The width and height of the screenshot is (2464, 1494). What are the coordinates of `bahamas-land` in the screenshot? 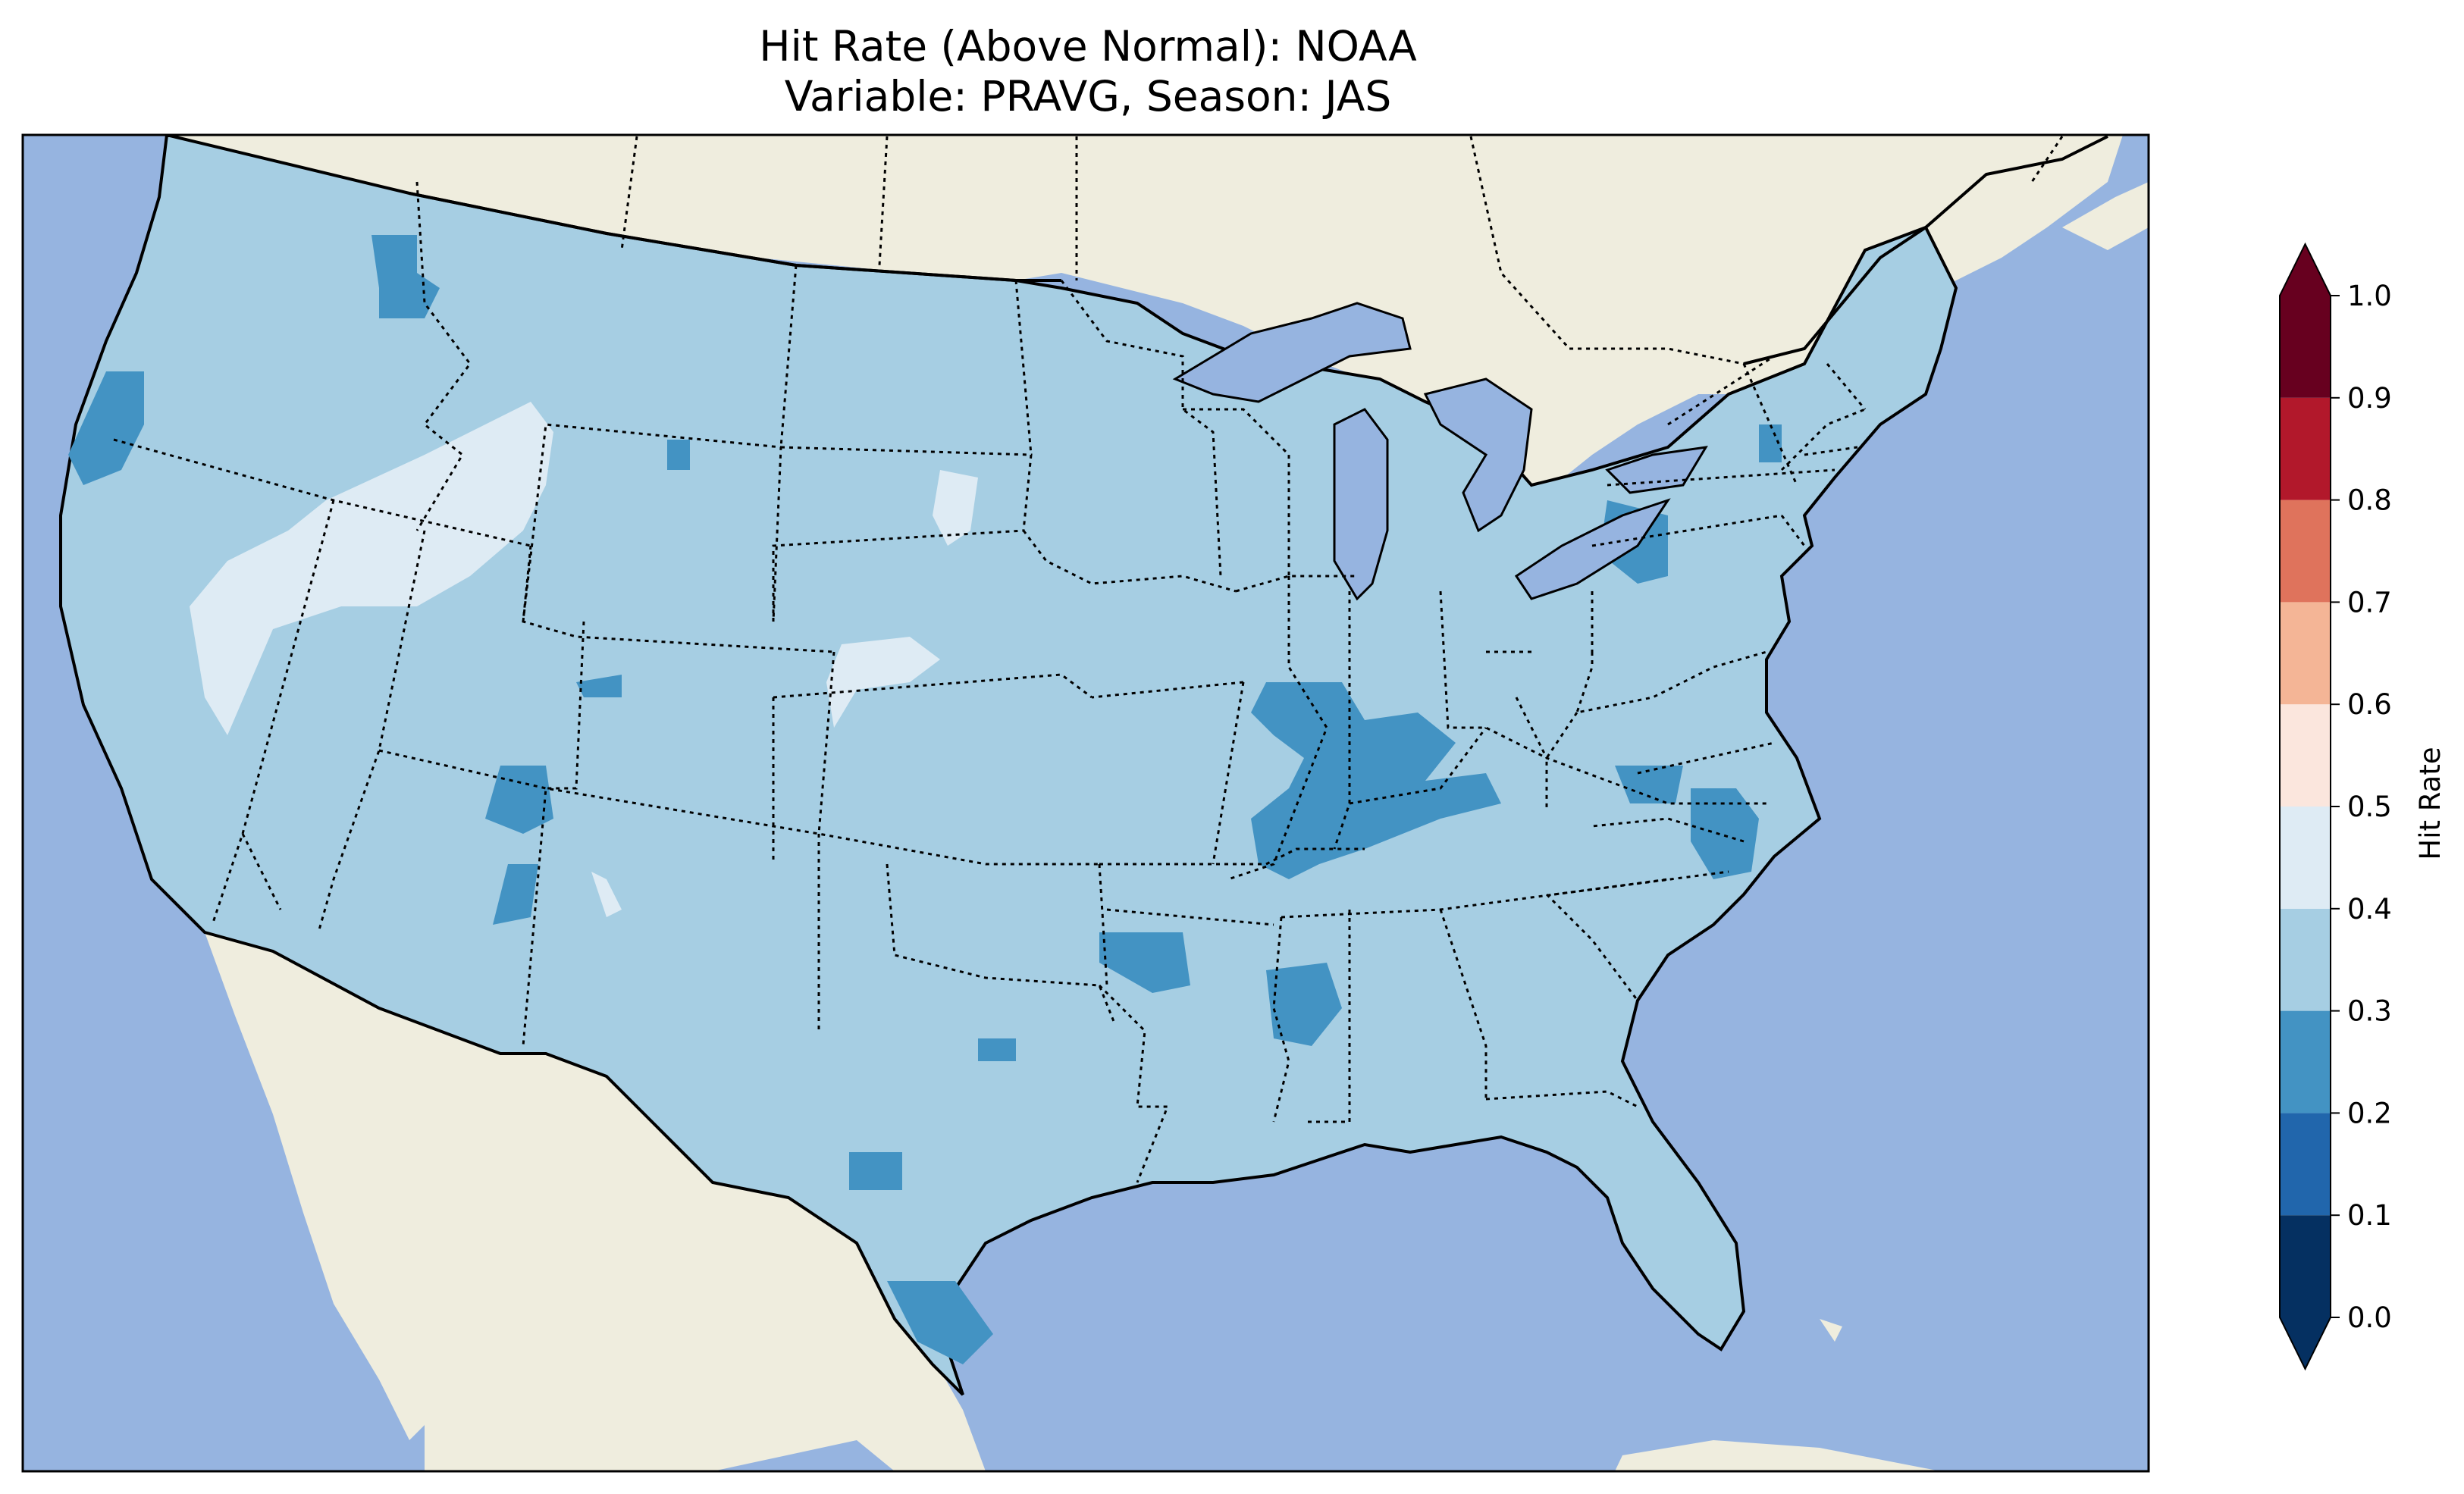 It's located at (1831, 1330).